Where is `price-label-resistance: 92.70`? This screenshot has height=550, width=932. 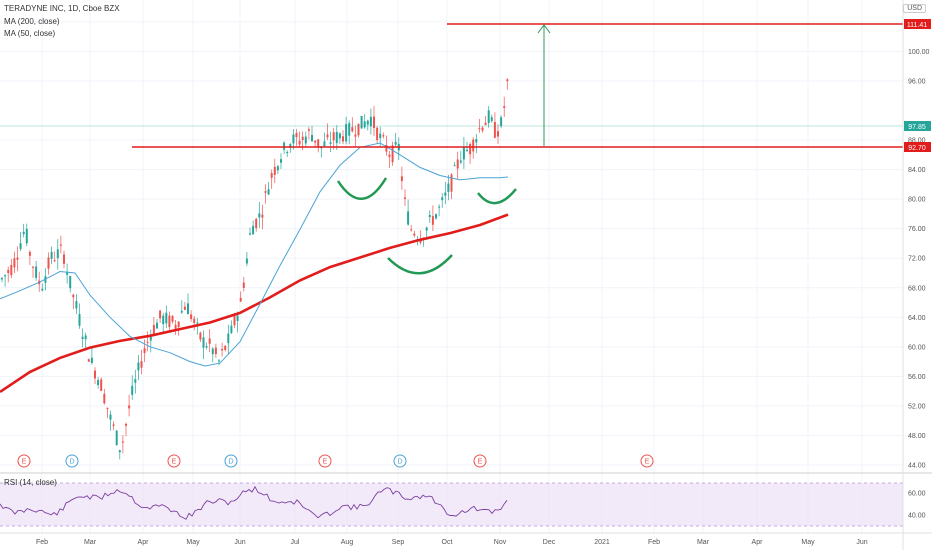 price-label-resistance: 92.70 is located at coordinates (917, 148).